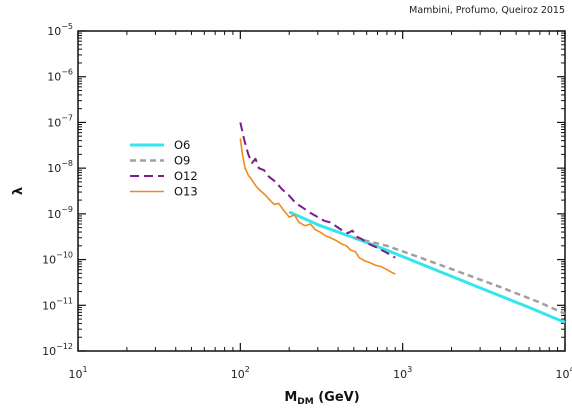 Image resolution: width=572 pixels, height=410 pixels. Describe the element at coordinates (186, 192) in the screenshot. I see `legend-label-o13: O13` at that location.